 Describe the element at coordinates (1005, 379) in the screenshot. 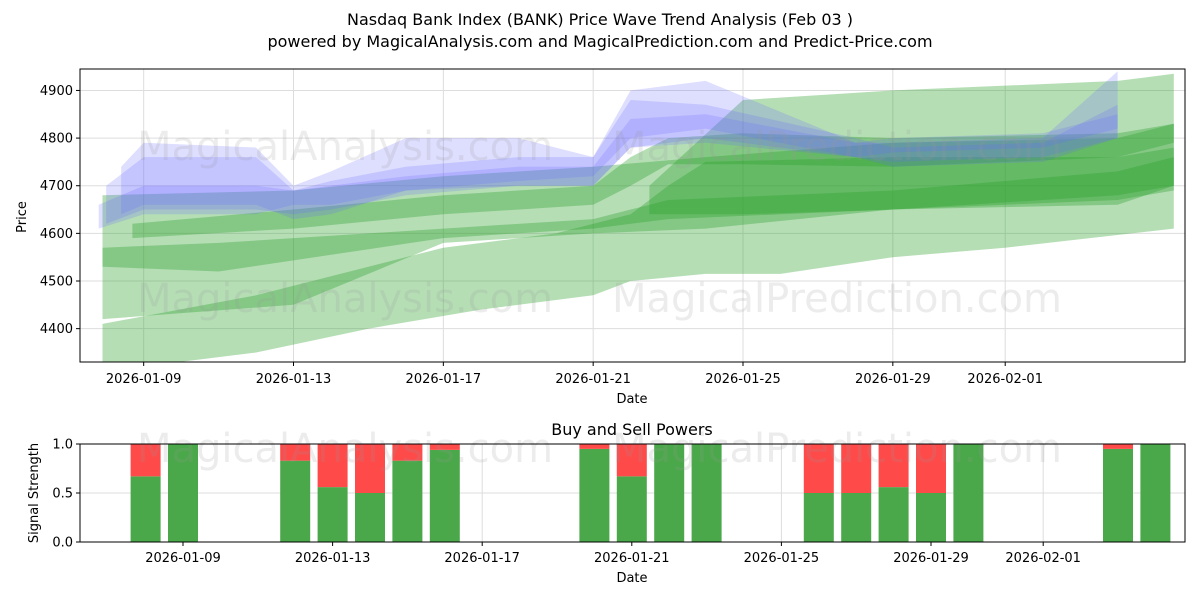

I see `price-xtick-label-6: 2026-02-01` at that location.